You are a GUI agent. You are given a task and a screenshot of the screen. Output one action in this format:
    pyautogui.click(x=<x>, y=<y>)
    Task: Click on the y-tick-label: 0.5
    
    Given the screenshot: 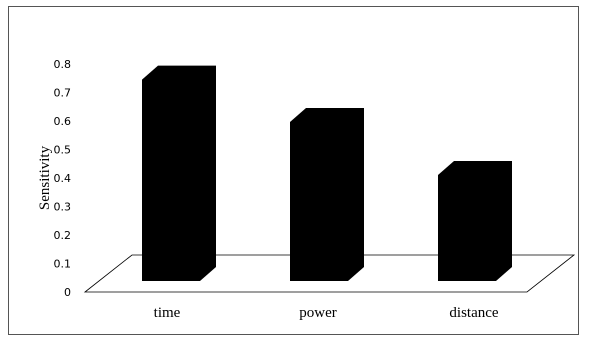 What is the action you would take?
    pyautogui.click(x=63, y=150)
    